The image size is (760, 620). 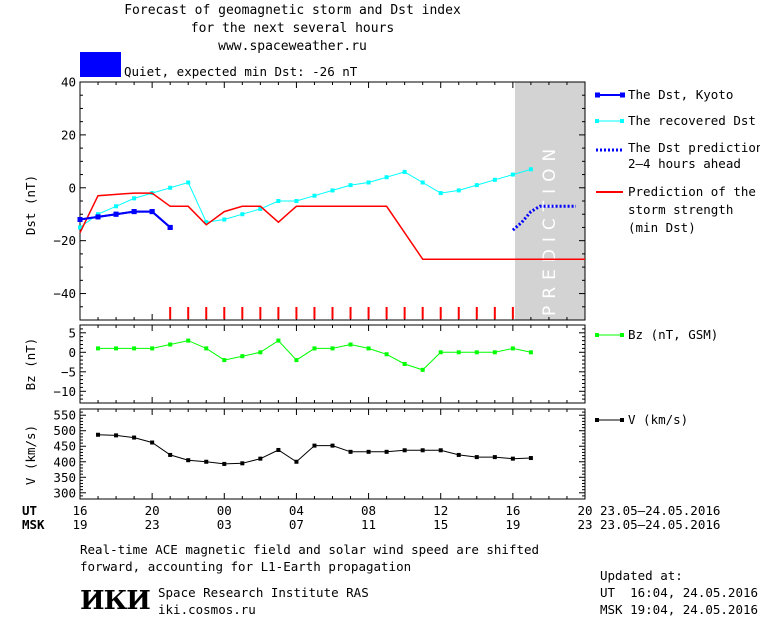 I want to click on legend-bz: Bz (nT, GSM), so click(x=656, y=334).